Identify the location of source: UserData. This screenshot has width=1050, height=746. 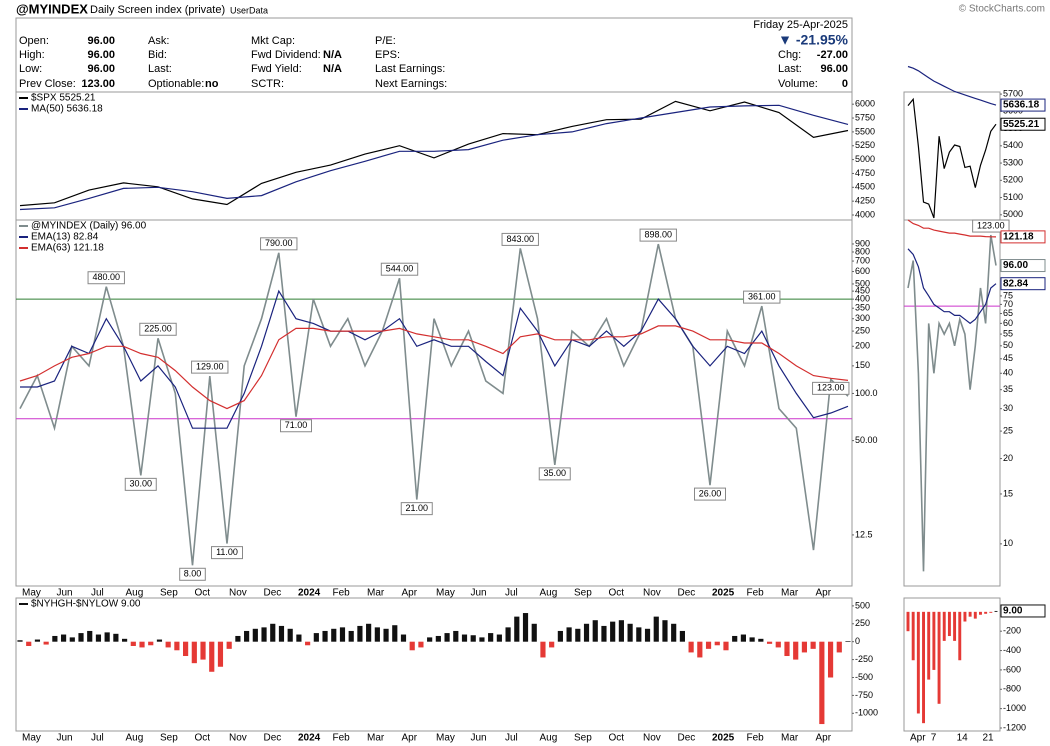
(249, 10).